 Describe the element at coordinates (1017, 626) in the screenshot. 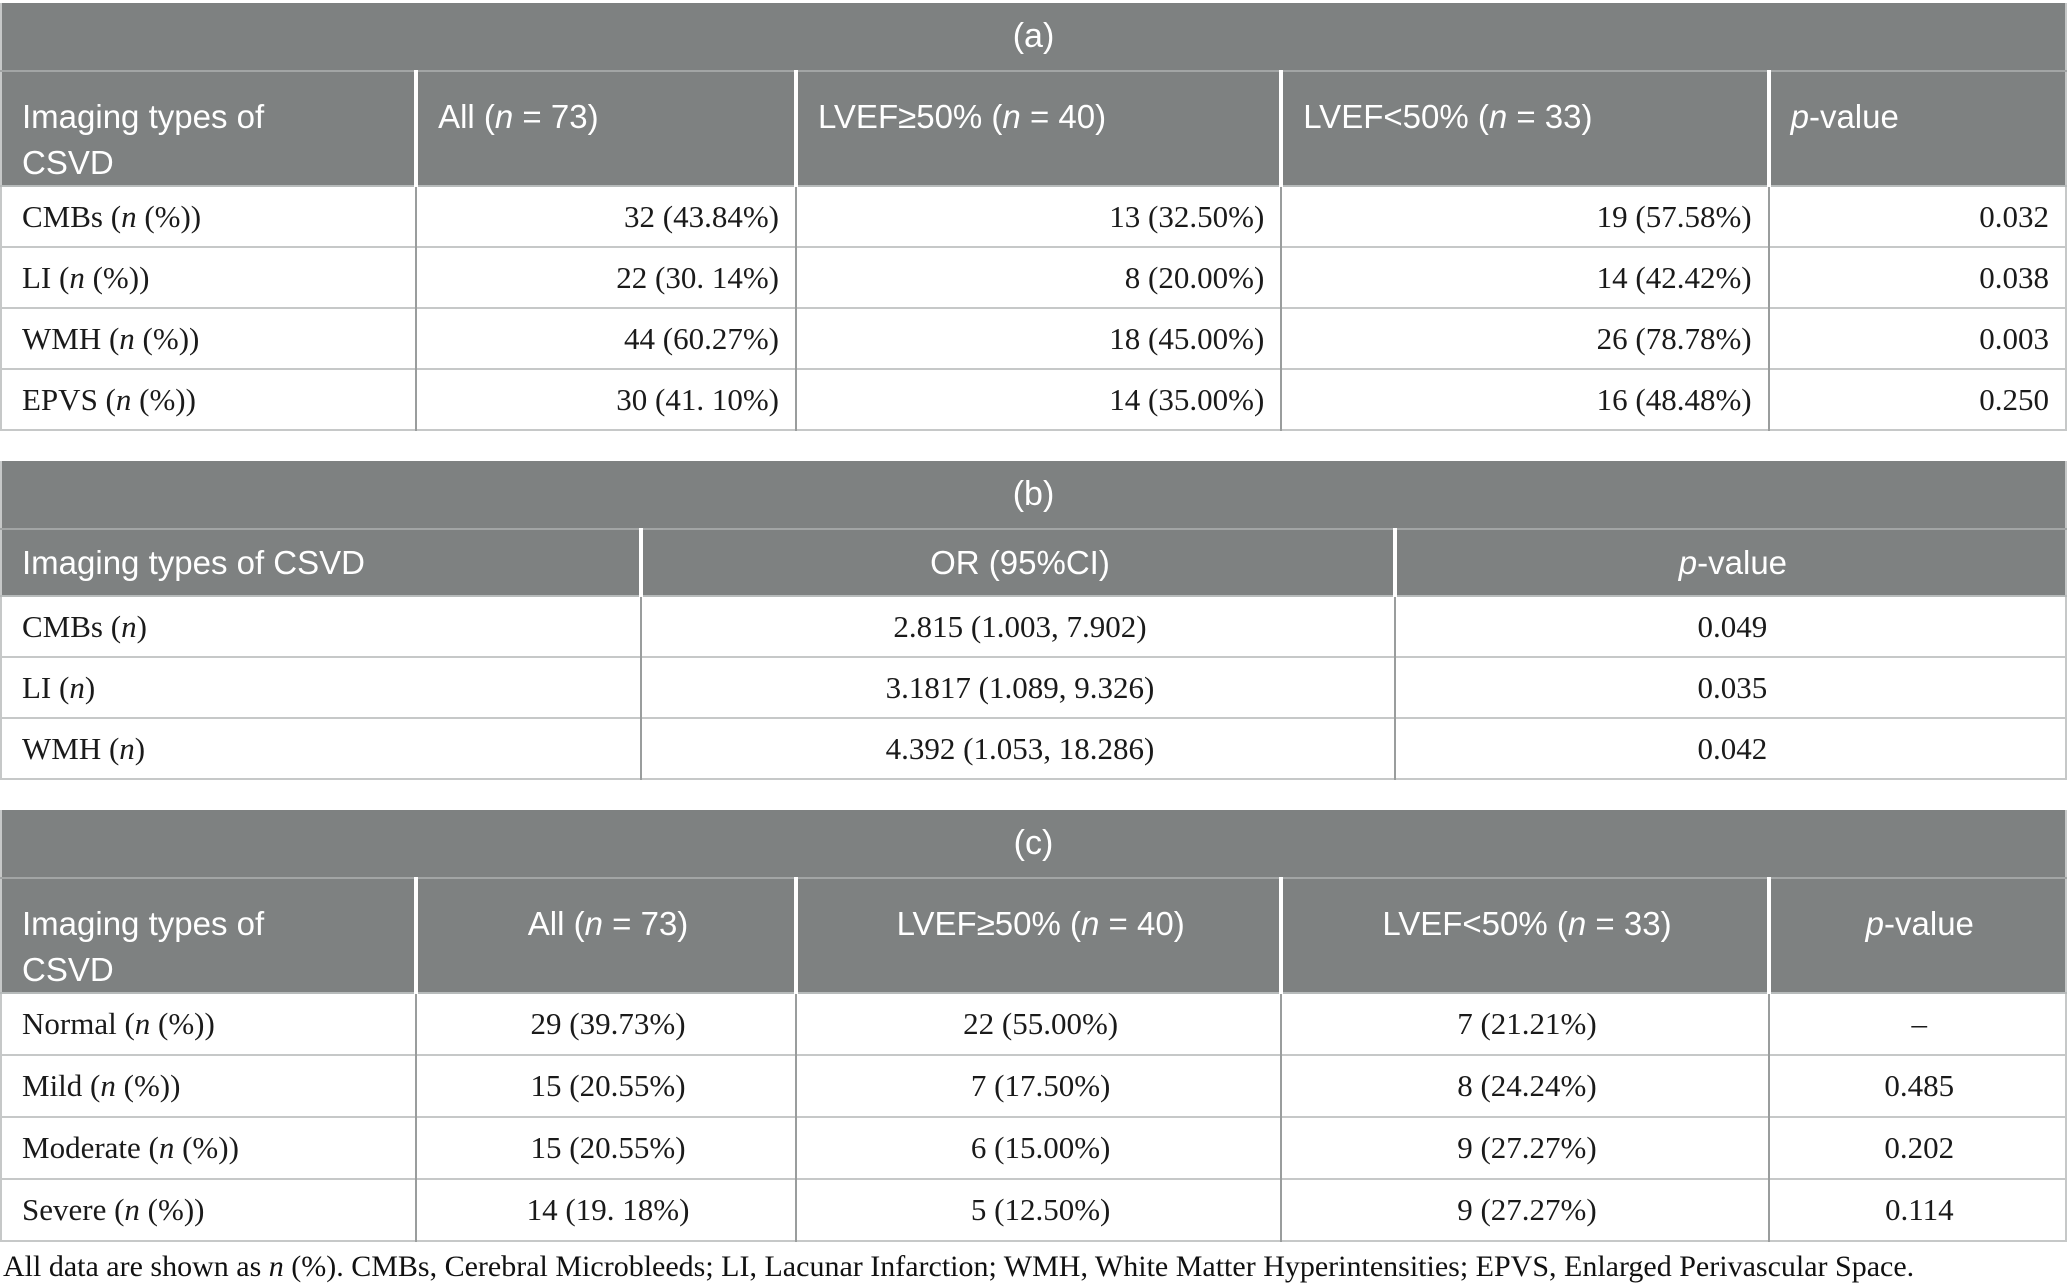

I see `table-cell: 2.815 (1.003, 7.902)` at that location.